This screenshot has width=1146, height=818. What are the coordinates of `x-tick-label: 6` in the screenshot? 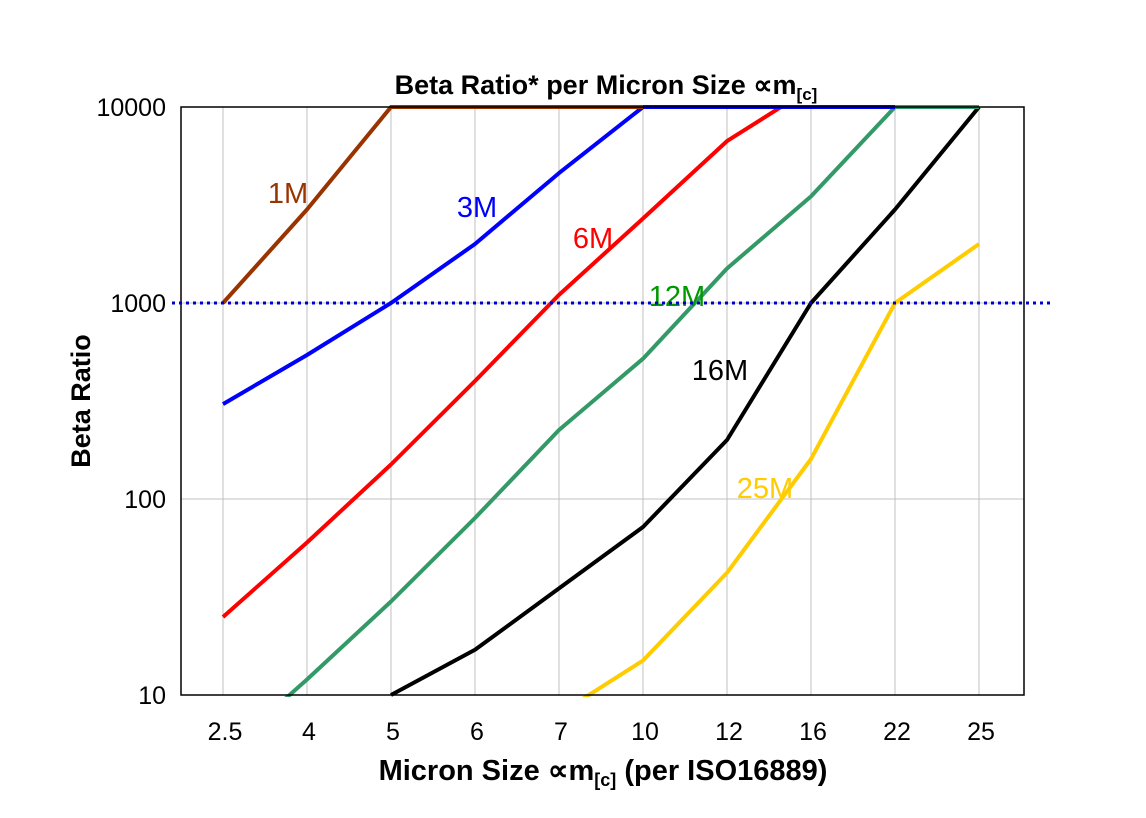 It's located at (477, 732).